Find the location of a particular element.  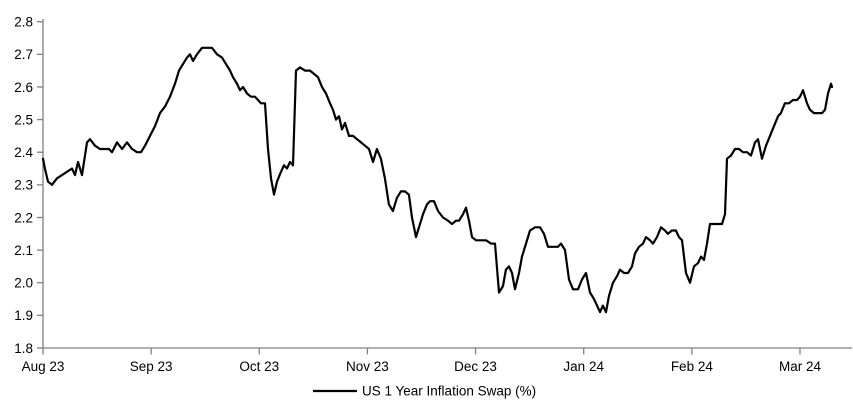

x-tick-label: Oct 23 is located at coordinates (259, 366).